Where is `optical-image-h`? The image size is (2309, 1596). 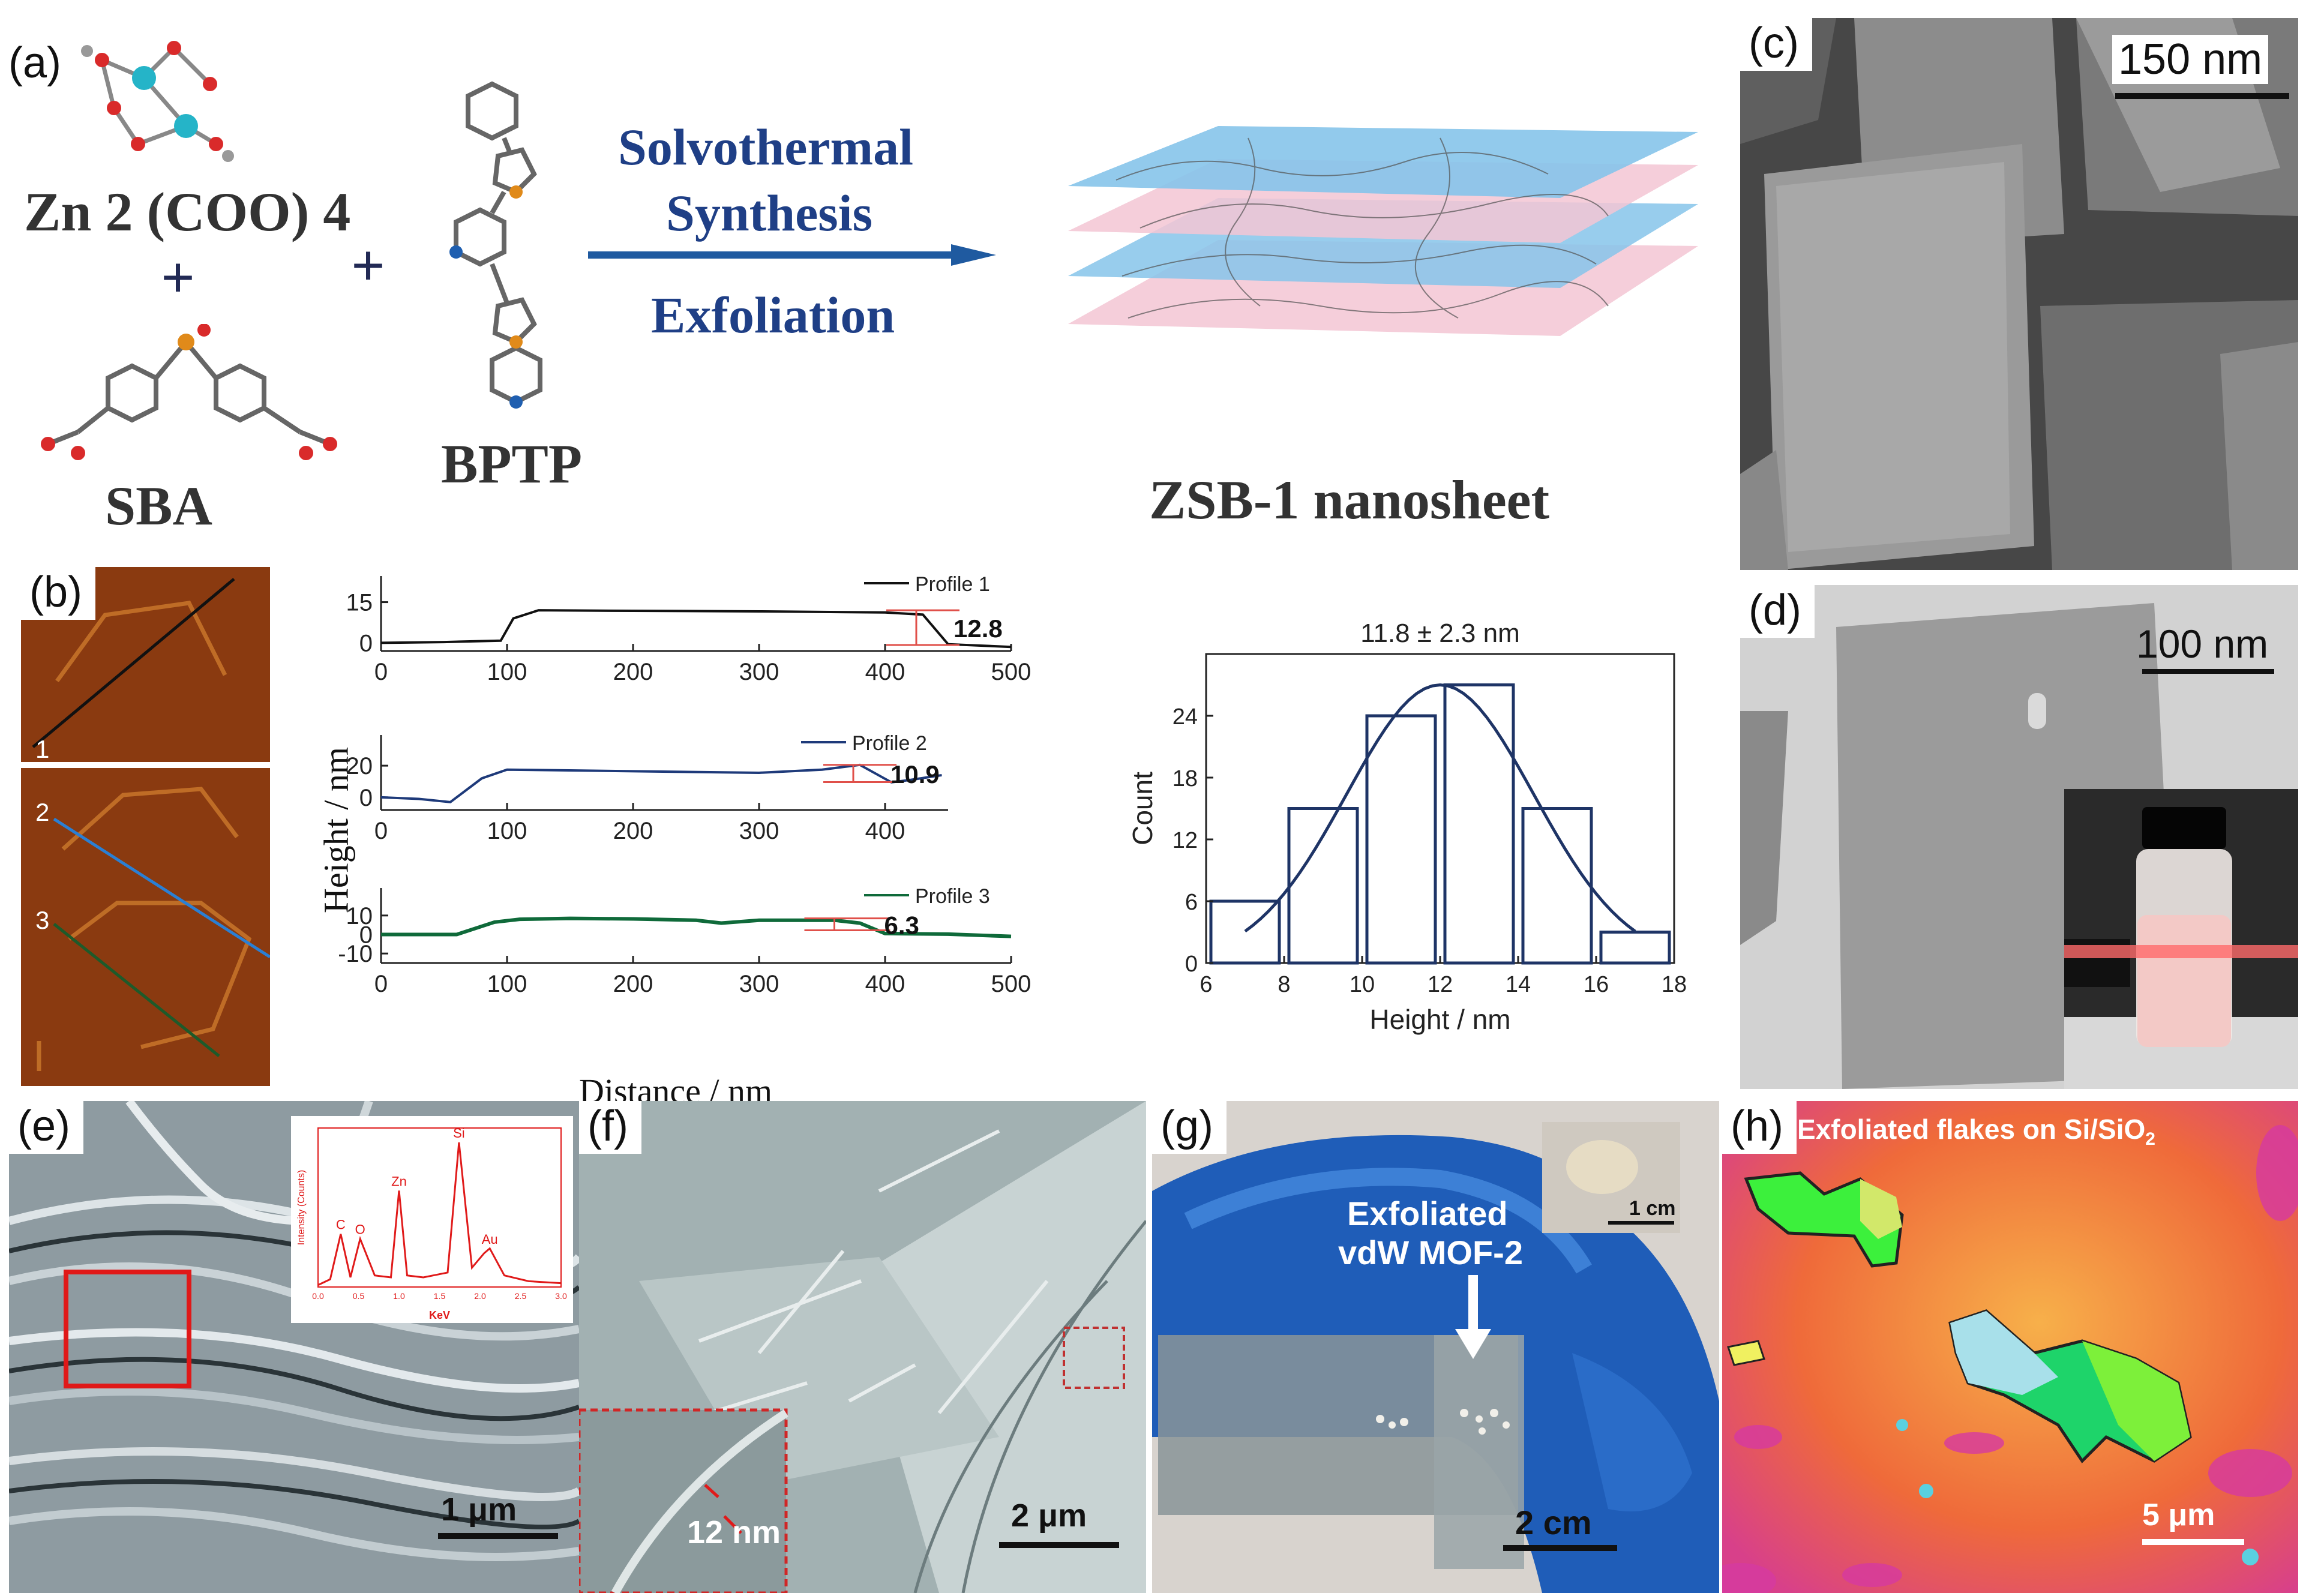 optical-image-h is located at coordinates (2010, 1347).